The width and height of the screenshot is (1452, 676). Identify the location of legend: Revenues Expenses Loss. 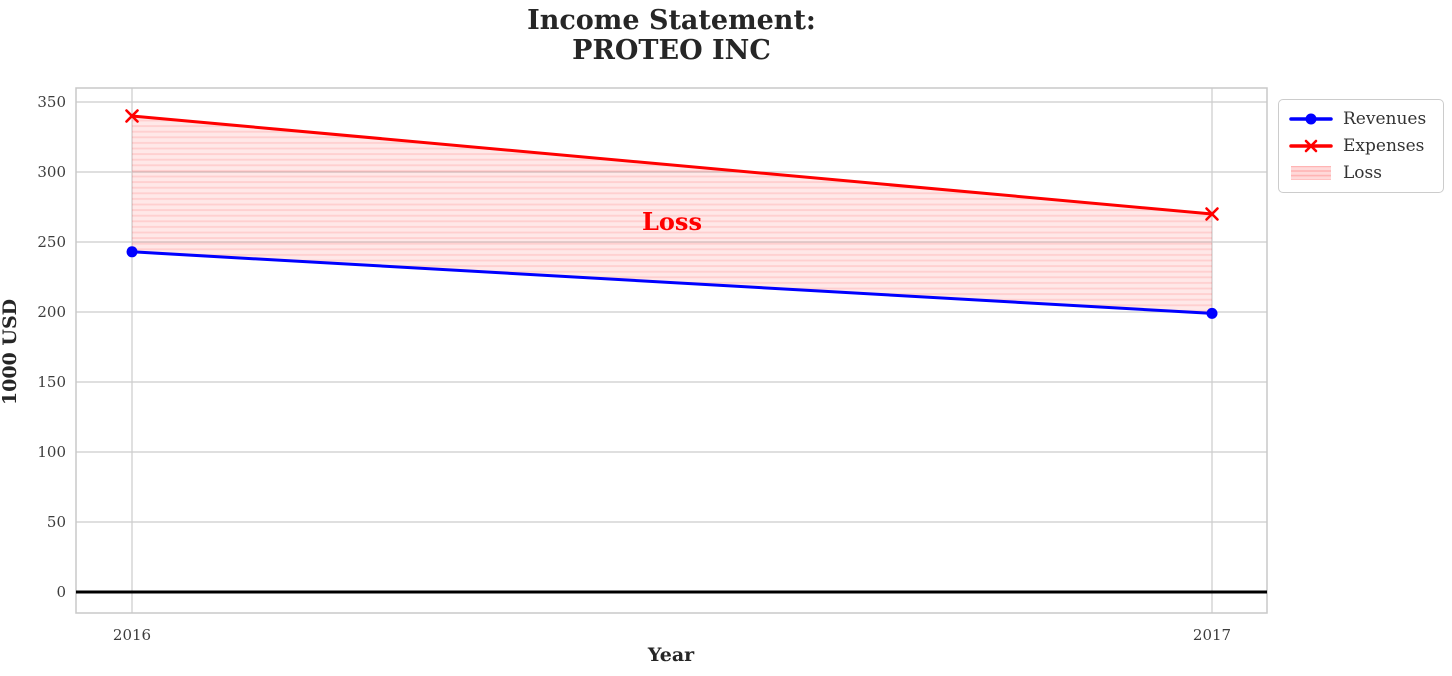
(1361, 146).